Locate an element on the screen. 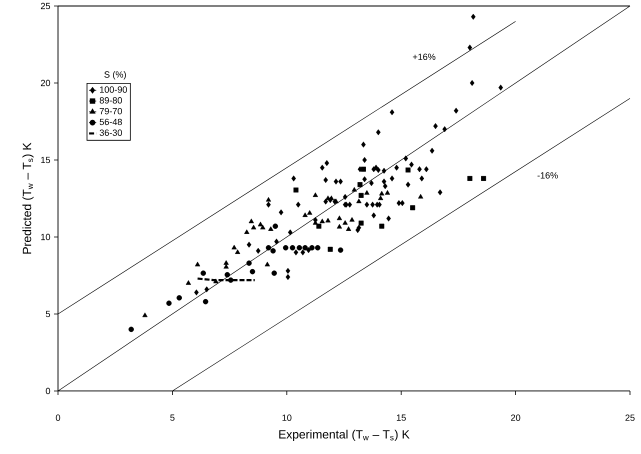 The height and width of the screenshot is (454, 641). legend-label: 100-90 is located at coordinates (113, 89).